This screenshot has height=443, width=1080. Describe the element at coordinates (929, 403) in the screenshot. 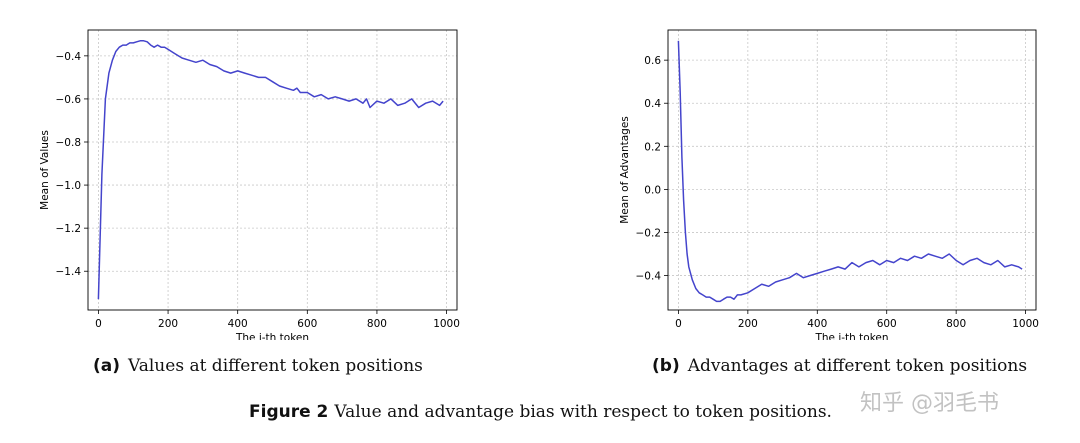

I see `watermark: 知乎 @羽毛书` at that location.